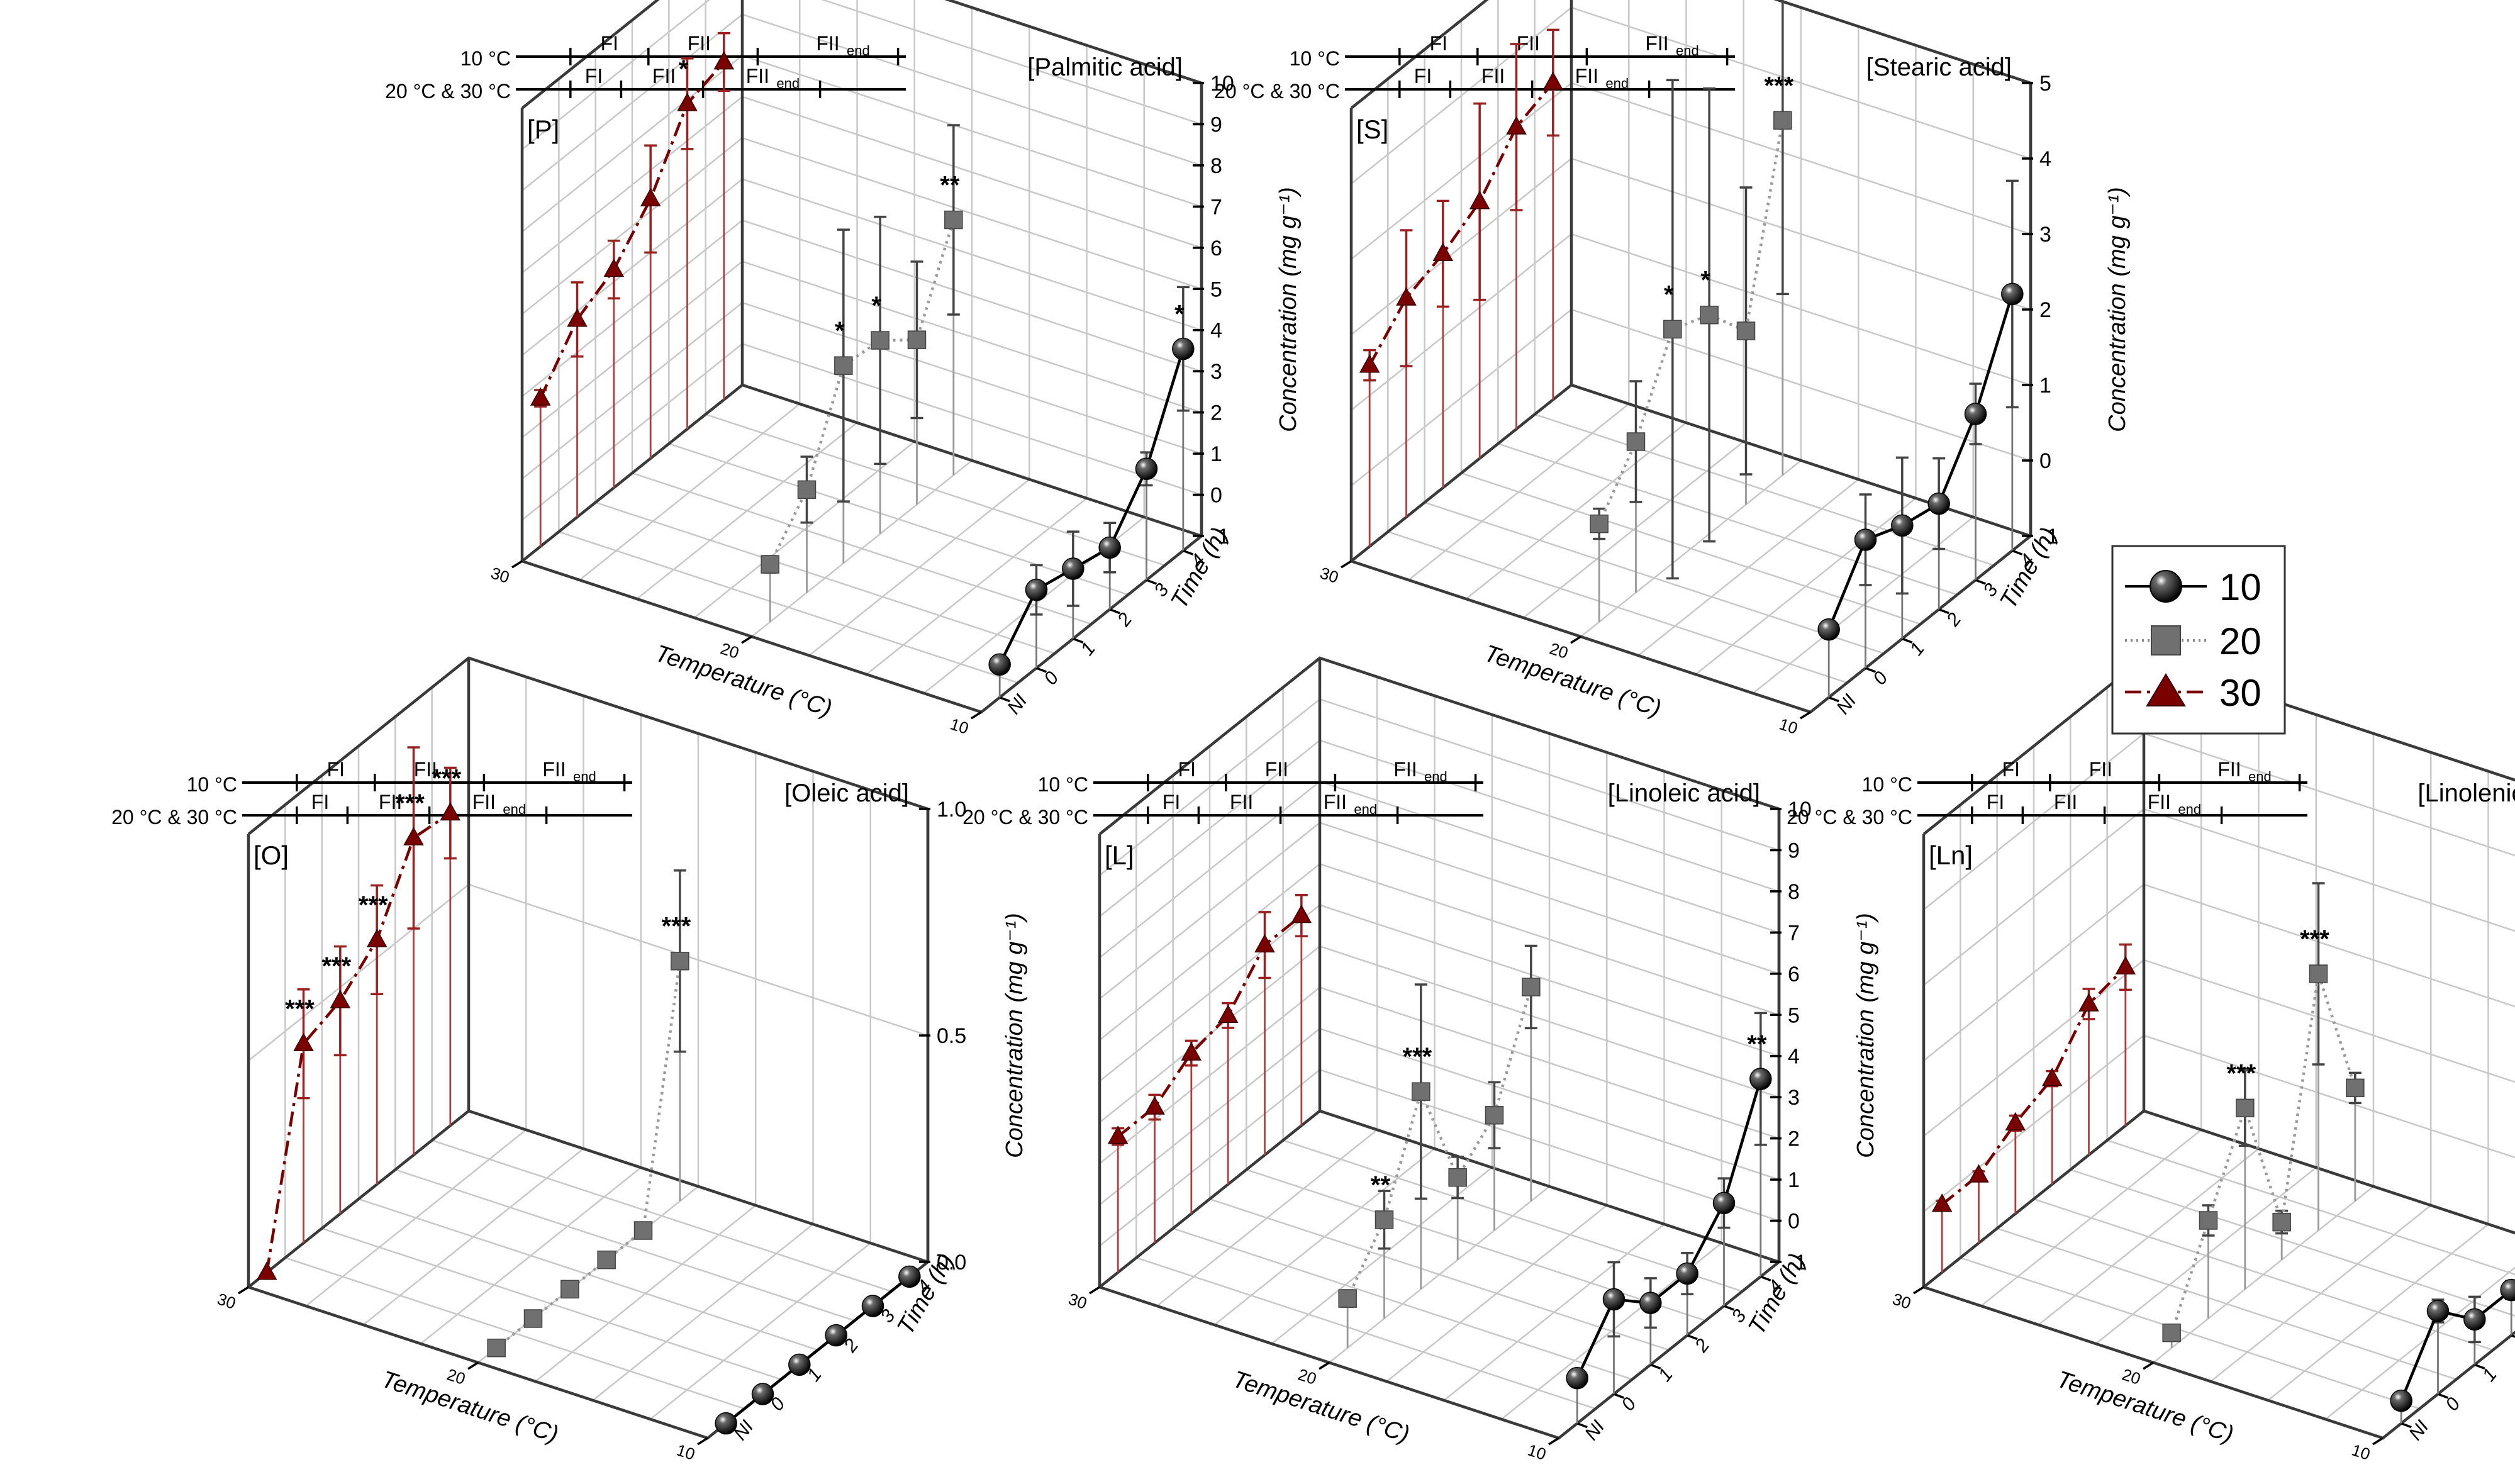 The width and height of the screenshot is (2515, 1484). I want to click on legend: 10 20 30, so click(2198, 640).